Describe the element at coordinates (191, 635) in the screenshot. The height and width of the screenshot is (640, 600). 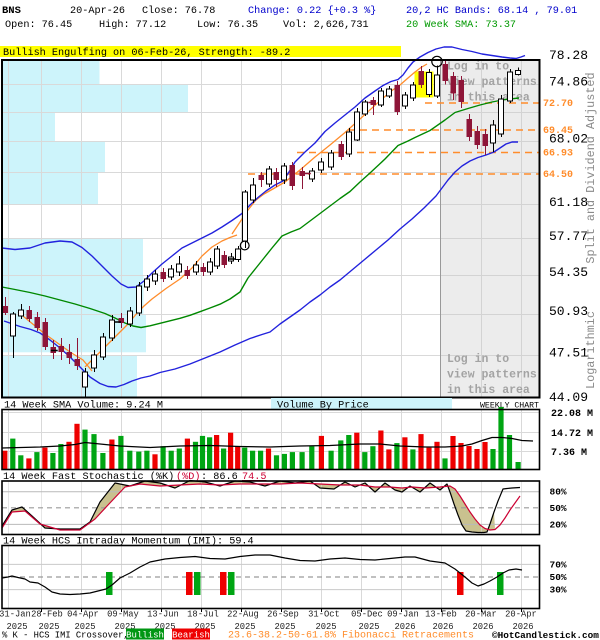
I see `svg-text: Bearish` at that location.